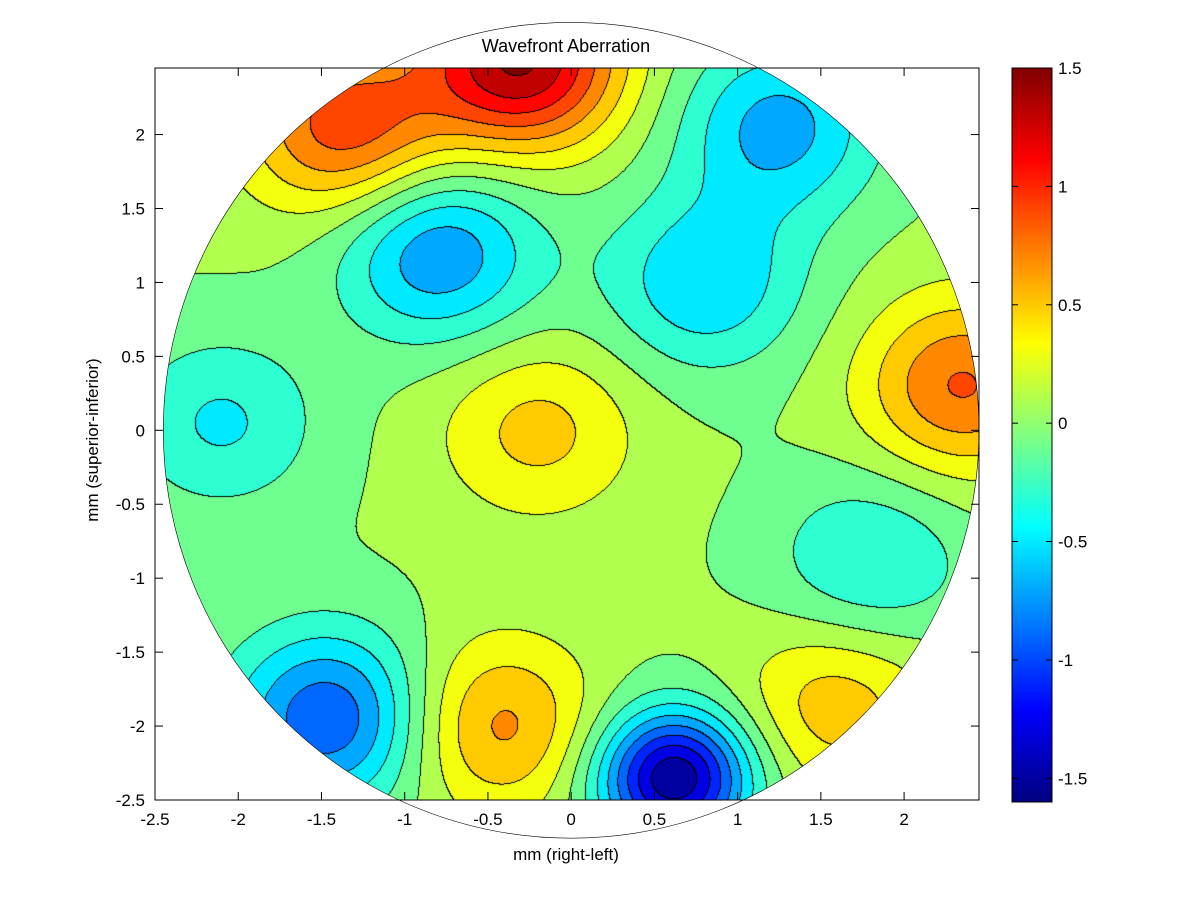  Describe the element at coordinates (238, 819) in the screenshot. I see `x-tick-label: -2` at that location.